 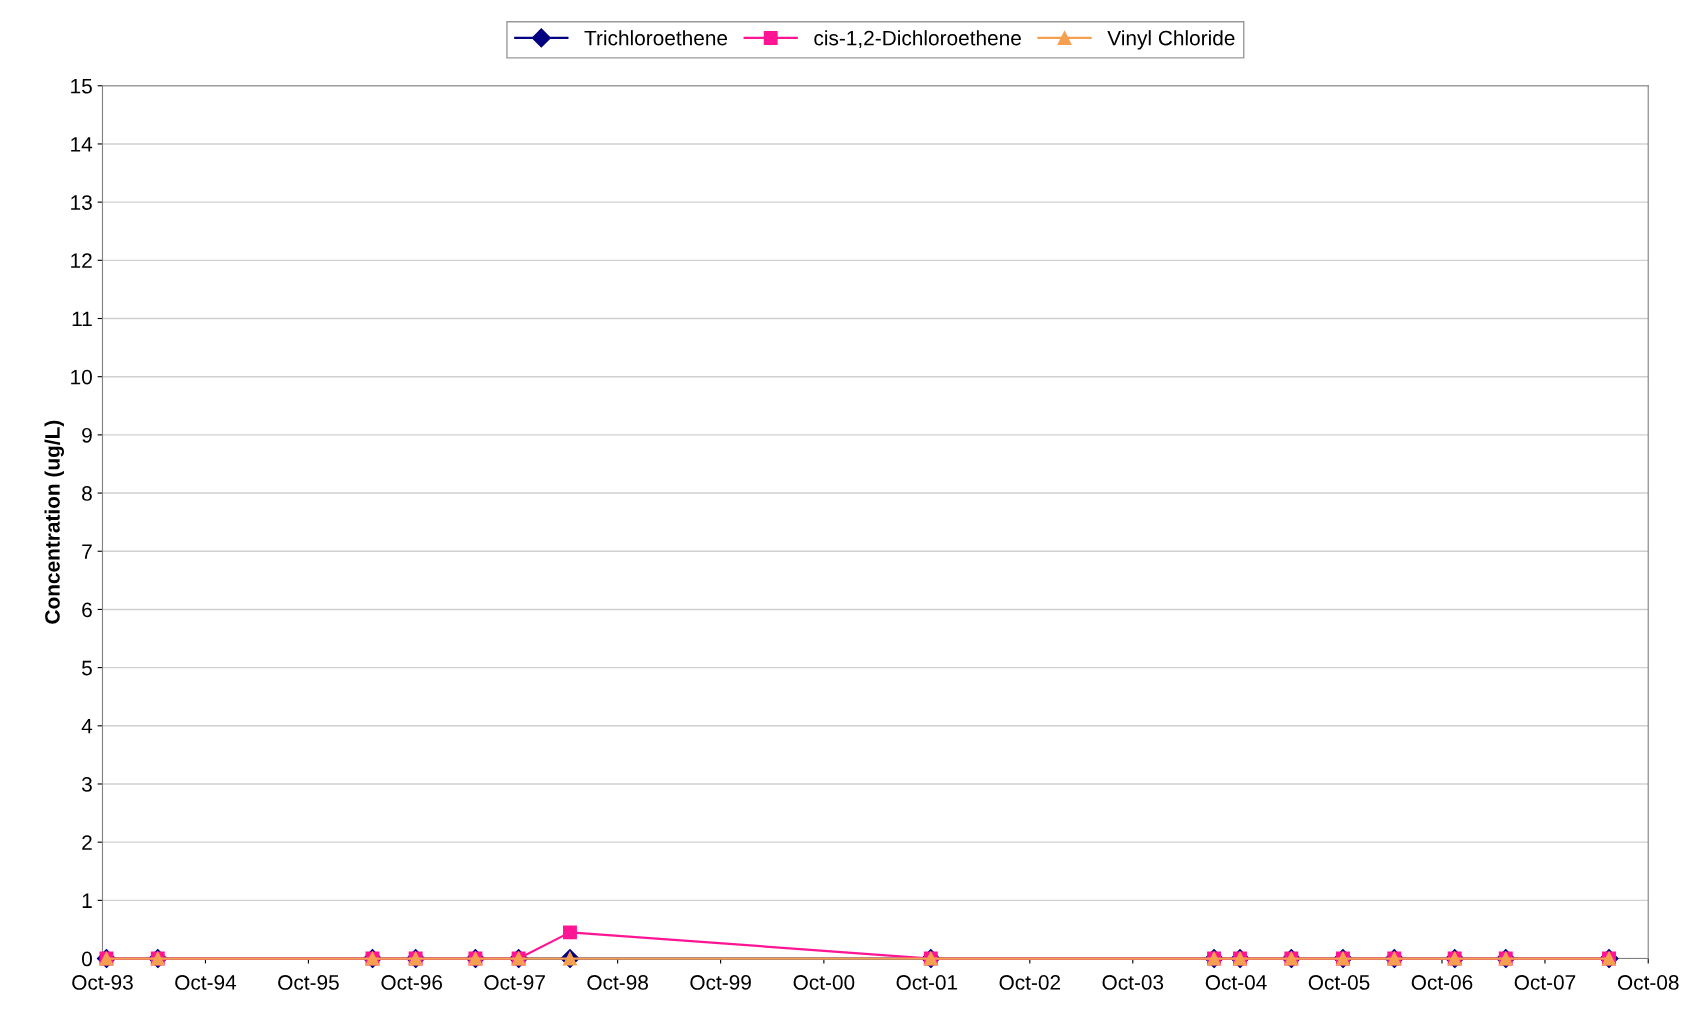 I want to click on y-tick-label: 3, so click(x=86, y=784).